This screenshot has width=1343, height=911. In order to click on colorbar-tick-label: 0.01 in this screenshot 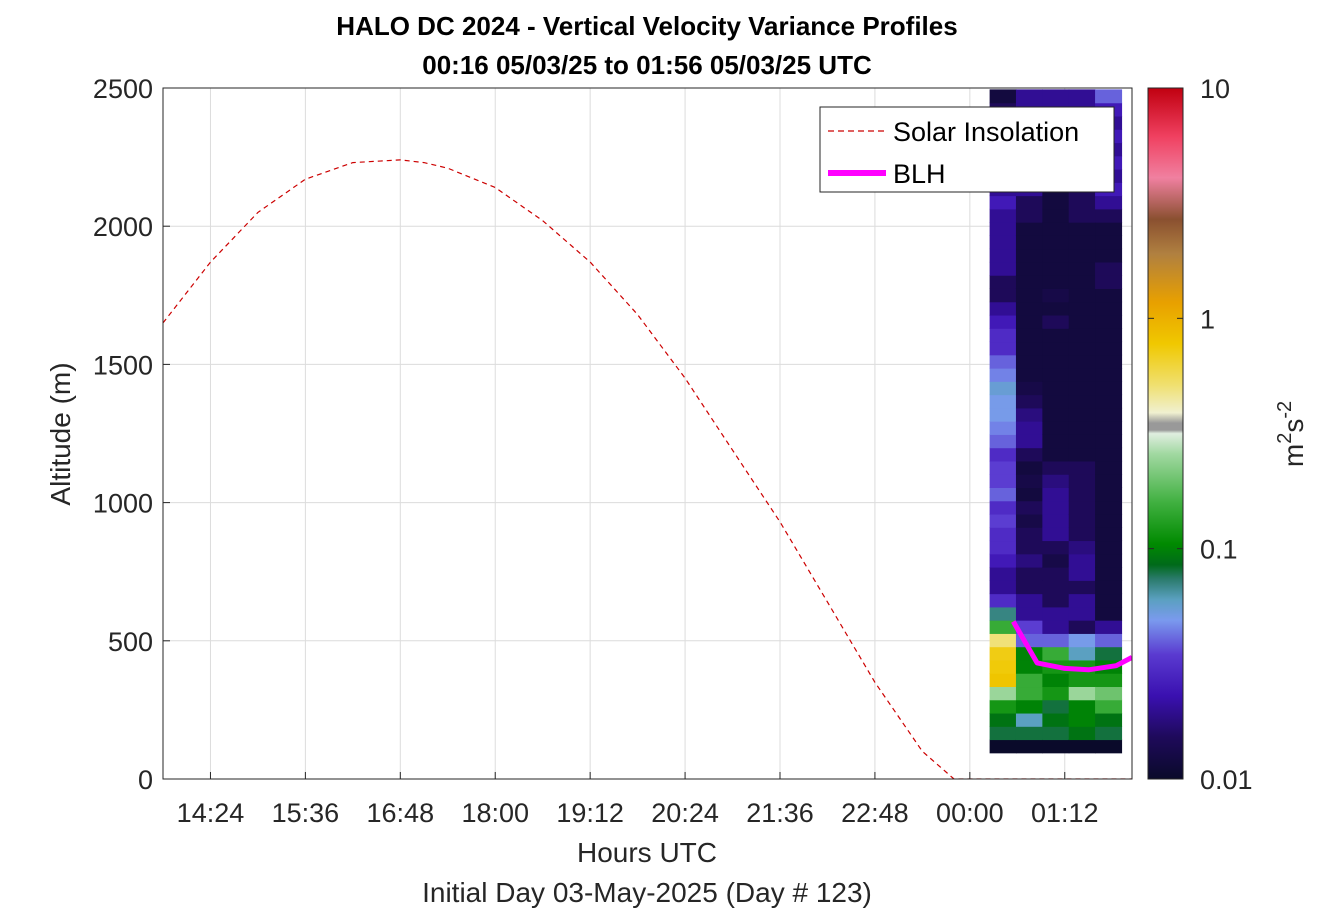, I will do `click(1226, 780)`.